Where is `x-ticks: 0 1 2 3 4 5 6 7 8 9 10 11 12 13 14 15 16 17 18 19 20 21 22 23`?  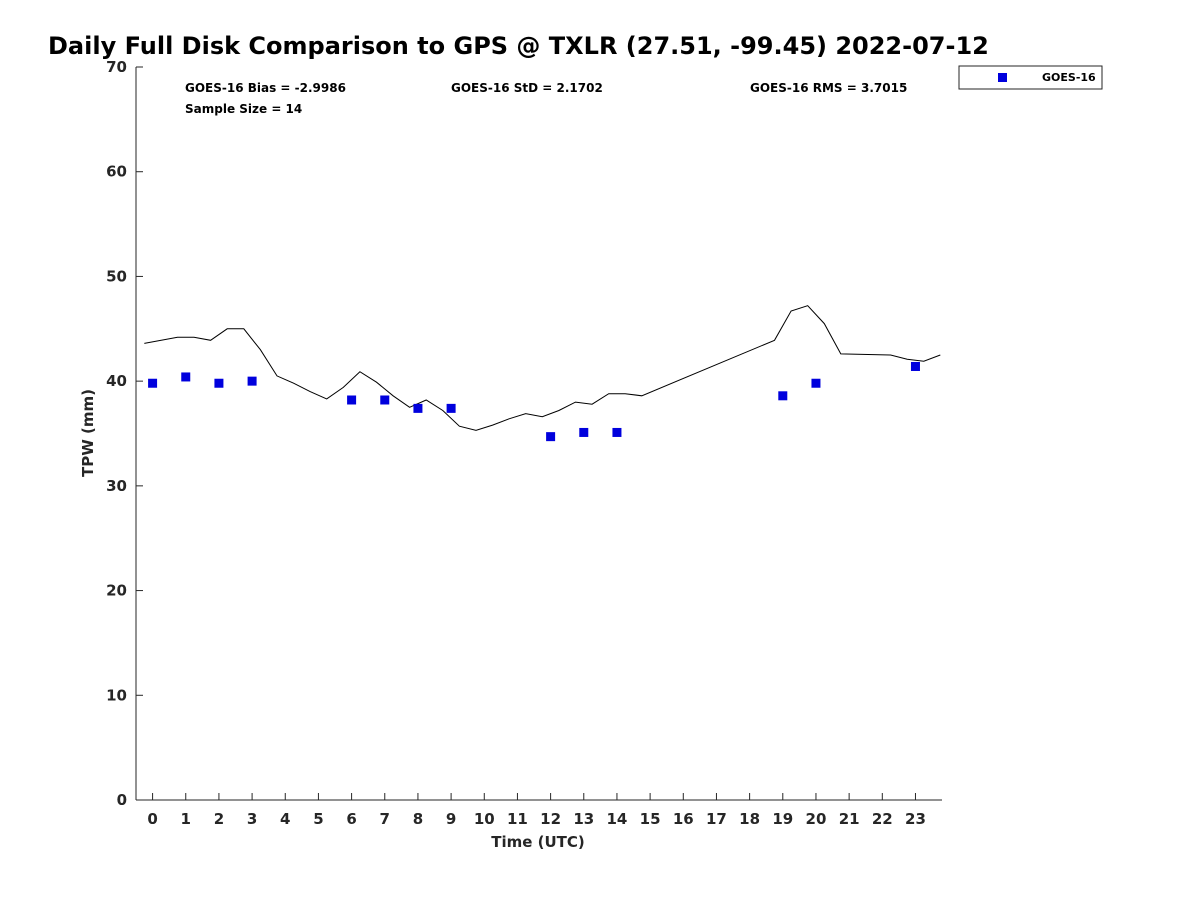 x-ticks: 0 1 2 3 4 5 6 7 8 9 10 11 12 13 14 15 16 17 18 19 20 21 22 23 is located at coordinates (536, 810).